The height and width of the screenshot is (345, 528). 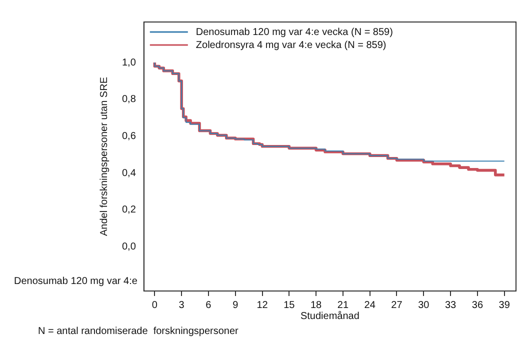 I want to click on x-axis-title: Studiemånad, so click(x=330, y=316).